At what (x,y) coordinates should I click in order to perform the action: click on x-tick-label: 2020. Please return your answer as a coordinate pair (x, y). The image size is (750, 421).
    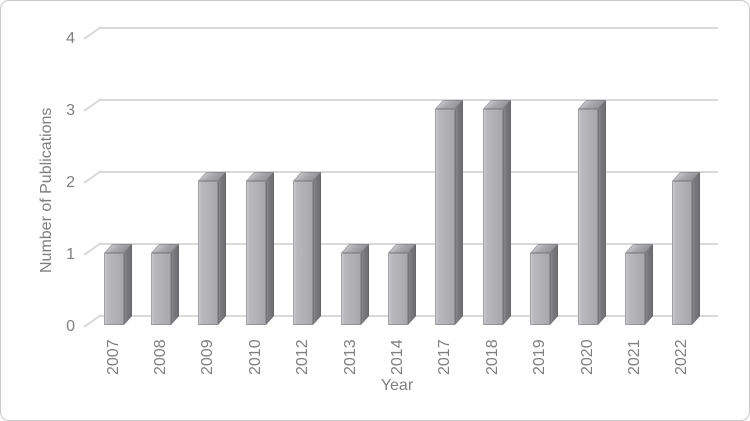
    Looking at the image, I should click on (587, 357).